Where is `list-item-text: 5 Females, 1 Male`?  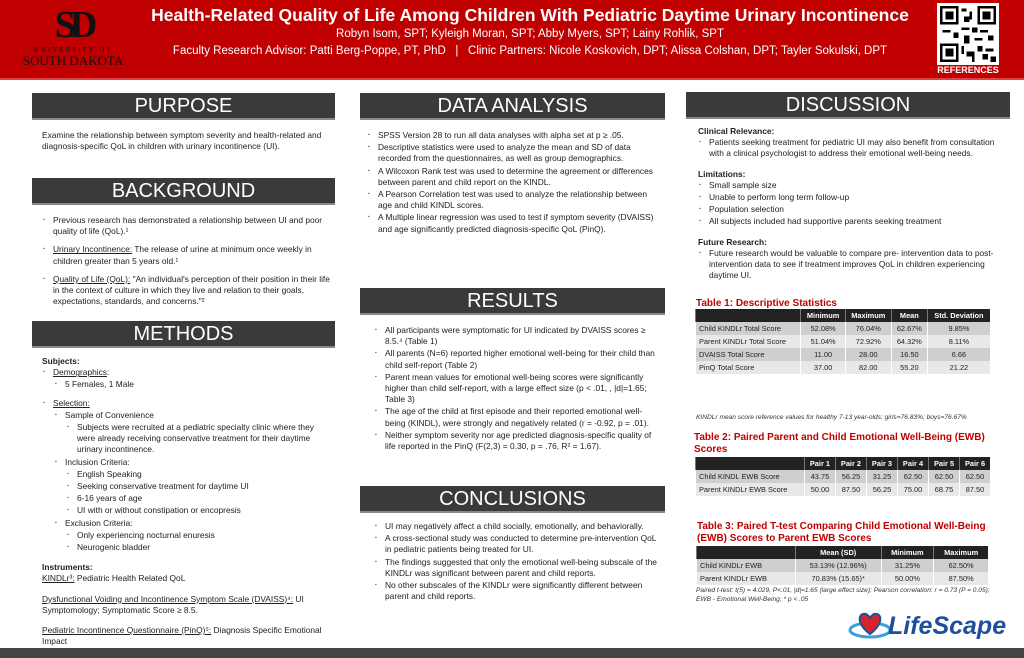 list-item-text: 5 Females, 1 Male is located at coordinates (99, 384).